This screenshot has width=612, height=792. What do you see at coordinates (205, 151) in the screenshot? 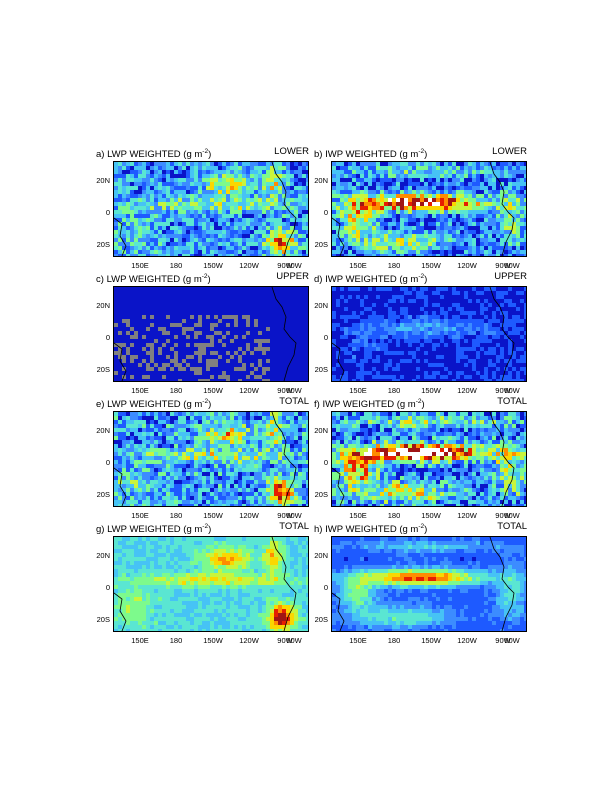
I see `units-exponent: -2` at bounding box center [205, 151].